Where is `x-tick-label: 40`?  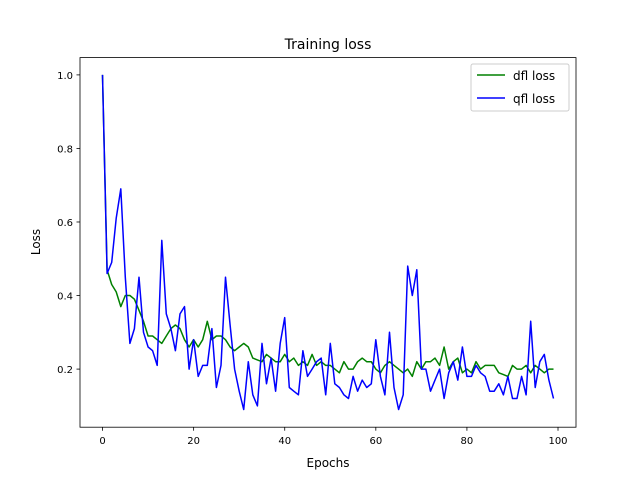
x-tick-label: 40 is located at coordinates (284, 441).